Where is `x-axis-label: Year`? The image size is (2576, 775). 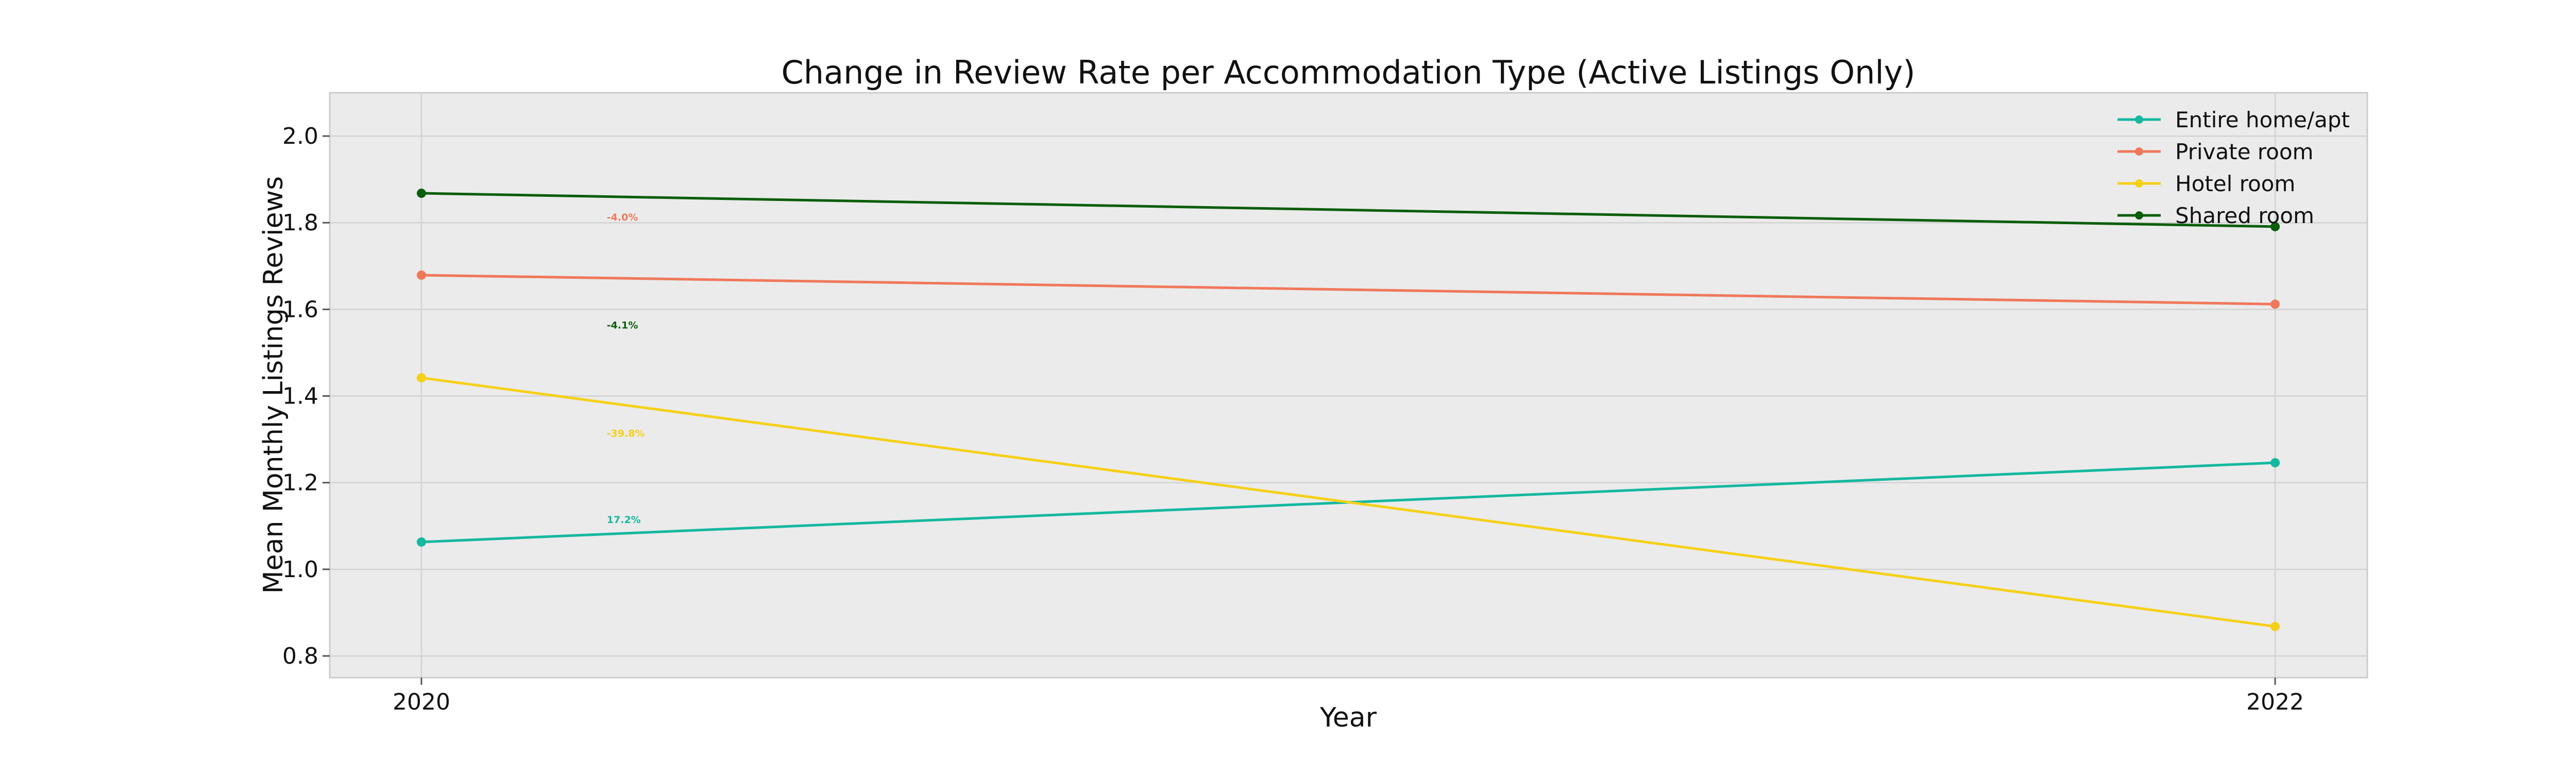 x-axis-label: Year is located at coordinates (1348, 717).